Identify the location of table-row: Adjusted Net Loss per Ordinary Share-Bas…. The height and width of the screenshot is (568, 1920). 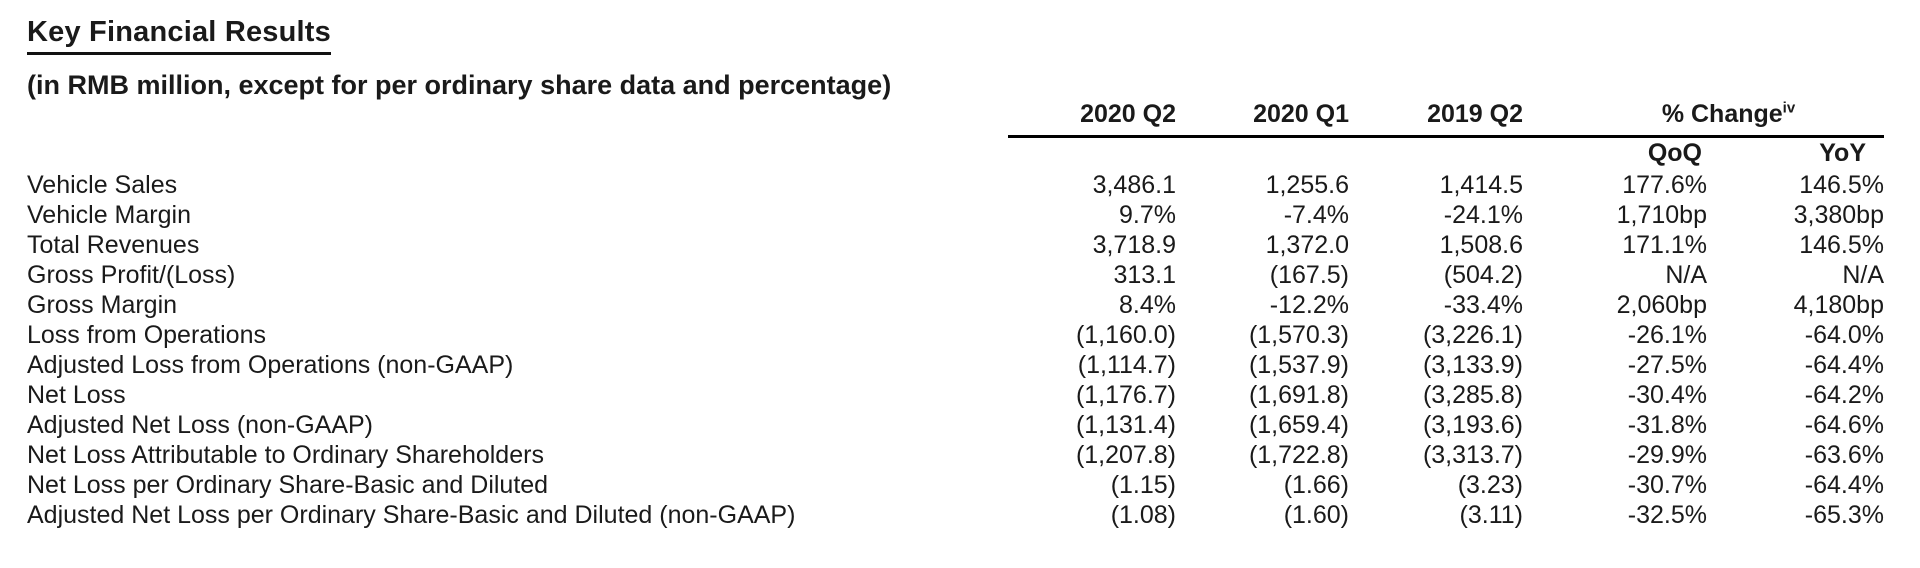
(955, 515).